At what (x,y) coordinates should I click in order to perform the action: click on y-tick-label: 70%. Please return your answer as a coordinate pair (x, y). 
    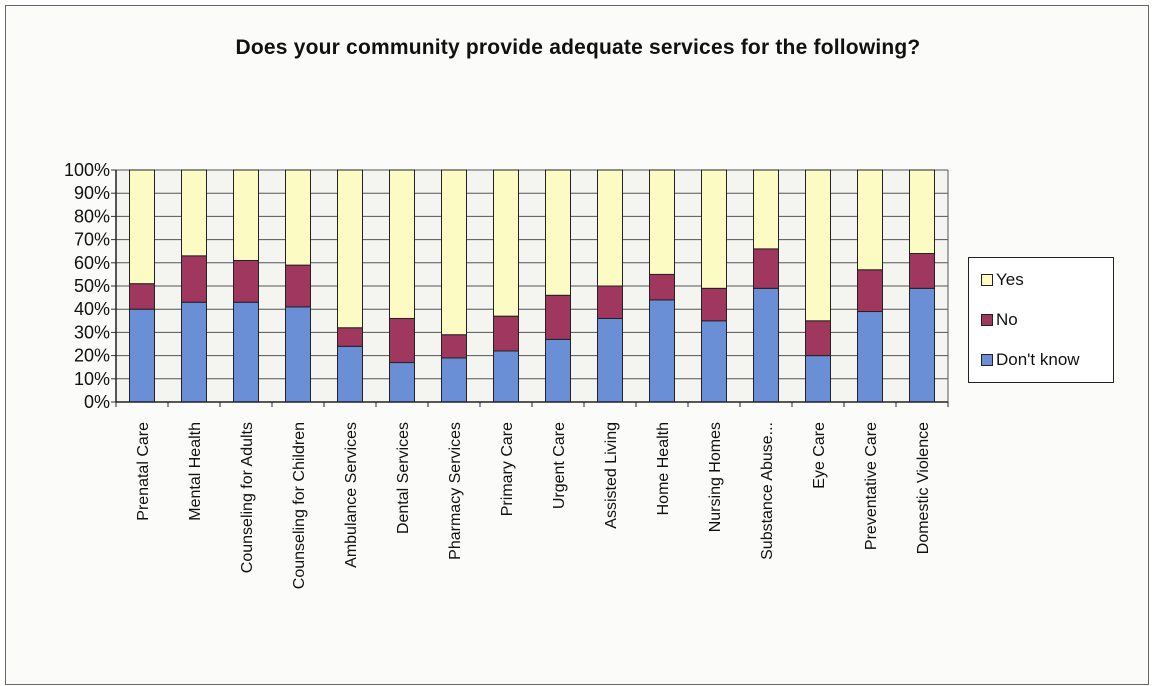
    Looking at the image, I should click on (92, 240).